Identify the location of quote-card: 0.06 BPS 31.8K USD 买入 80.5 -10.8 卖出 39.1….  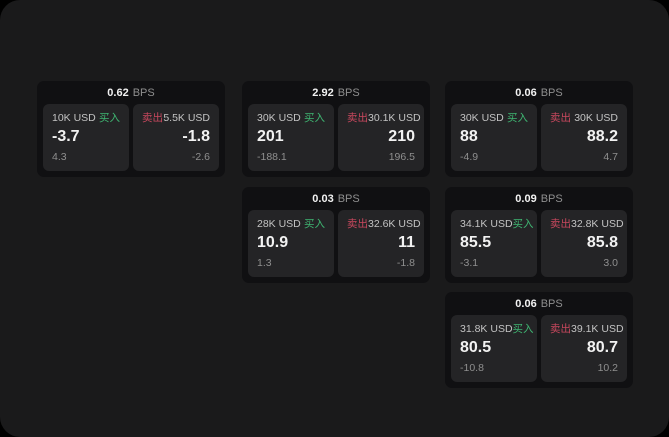
(539, 340).